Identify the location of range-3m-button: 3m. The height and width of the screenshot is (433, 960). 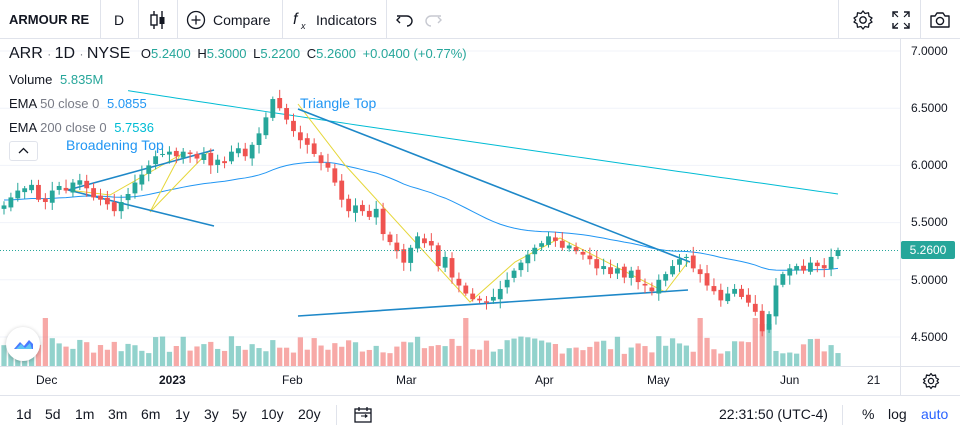
(118, 414).